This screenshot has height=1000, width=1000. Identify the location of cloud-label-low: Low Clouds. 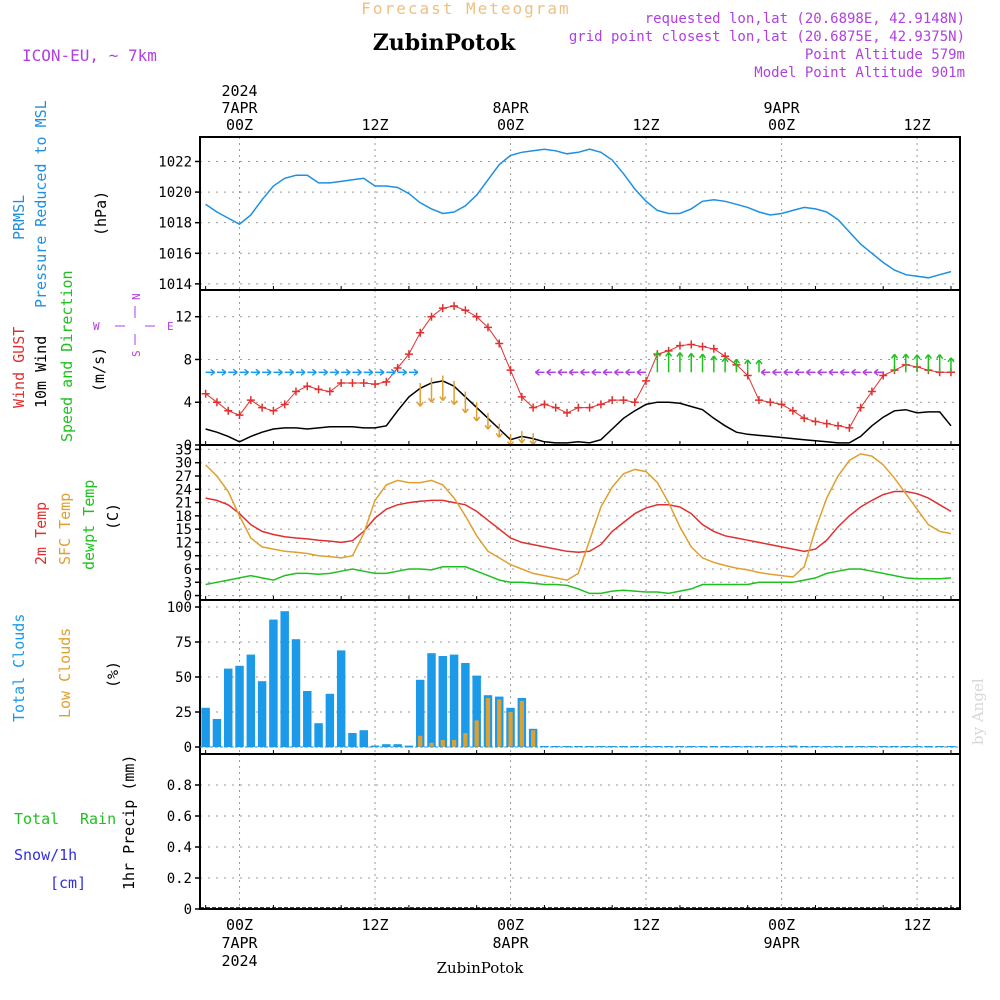
(65, 673).